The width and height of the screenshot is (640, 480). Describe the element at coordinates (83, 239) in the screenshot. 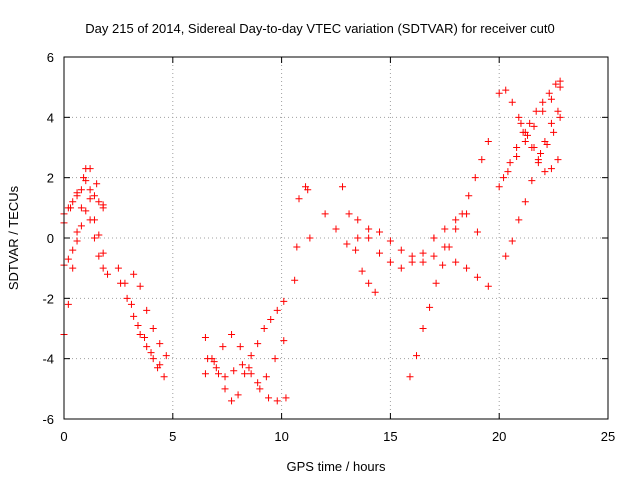

I see `series-trace-b` at that location.